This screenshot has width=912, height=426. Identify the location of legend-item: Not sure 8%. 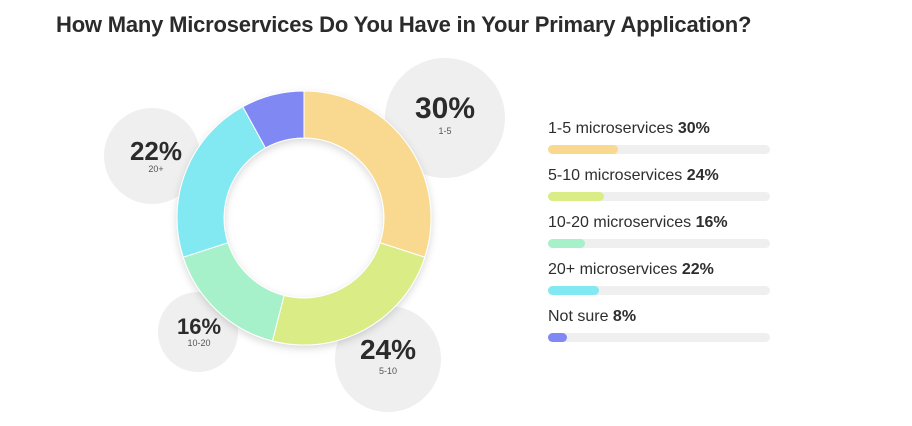
(659, 325).